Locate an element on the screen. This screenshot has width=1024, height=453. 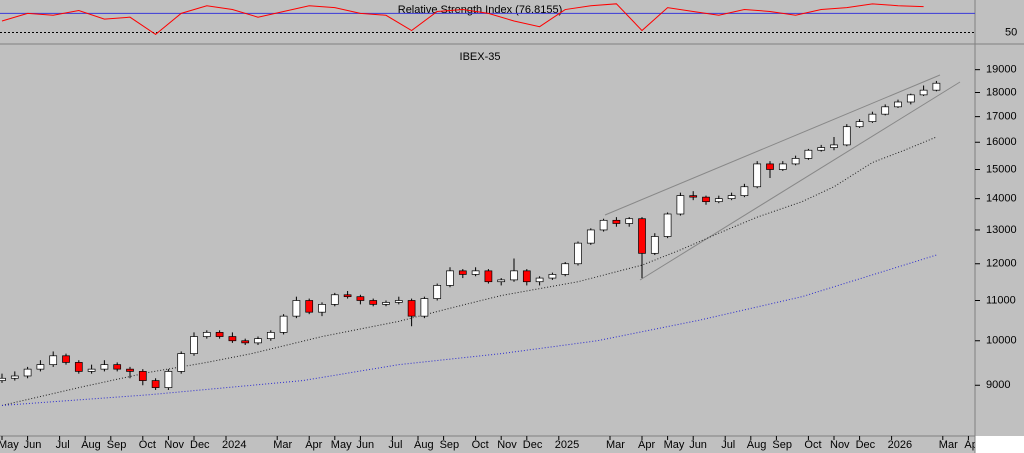
x-tick-label: Mar is located at coordinates (615, 445).